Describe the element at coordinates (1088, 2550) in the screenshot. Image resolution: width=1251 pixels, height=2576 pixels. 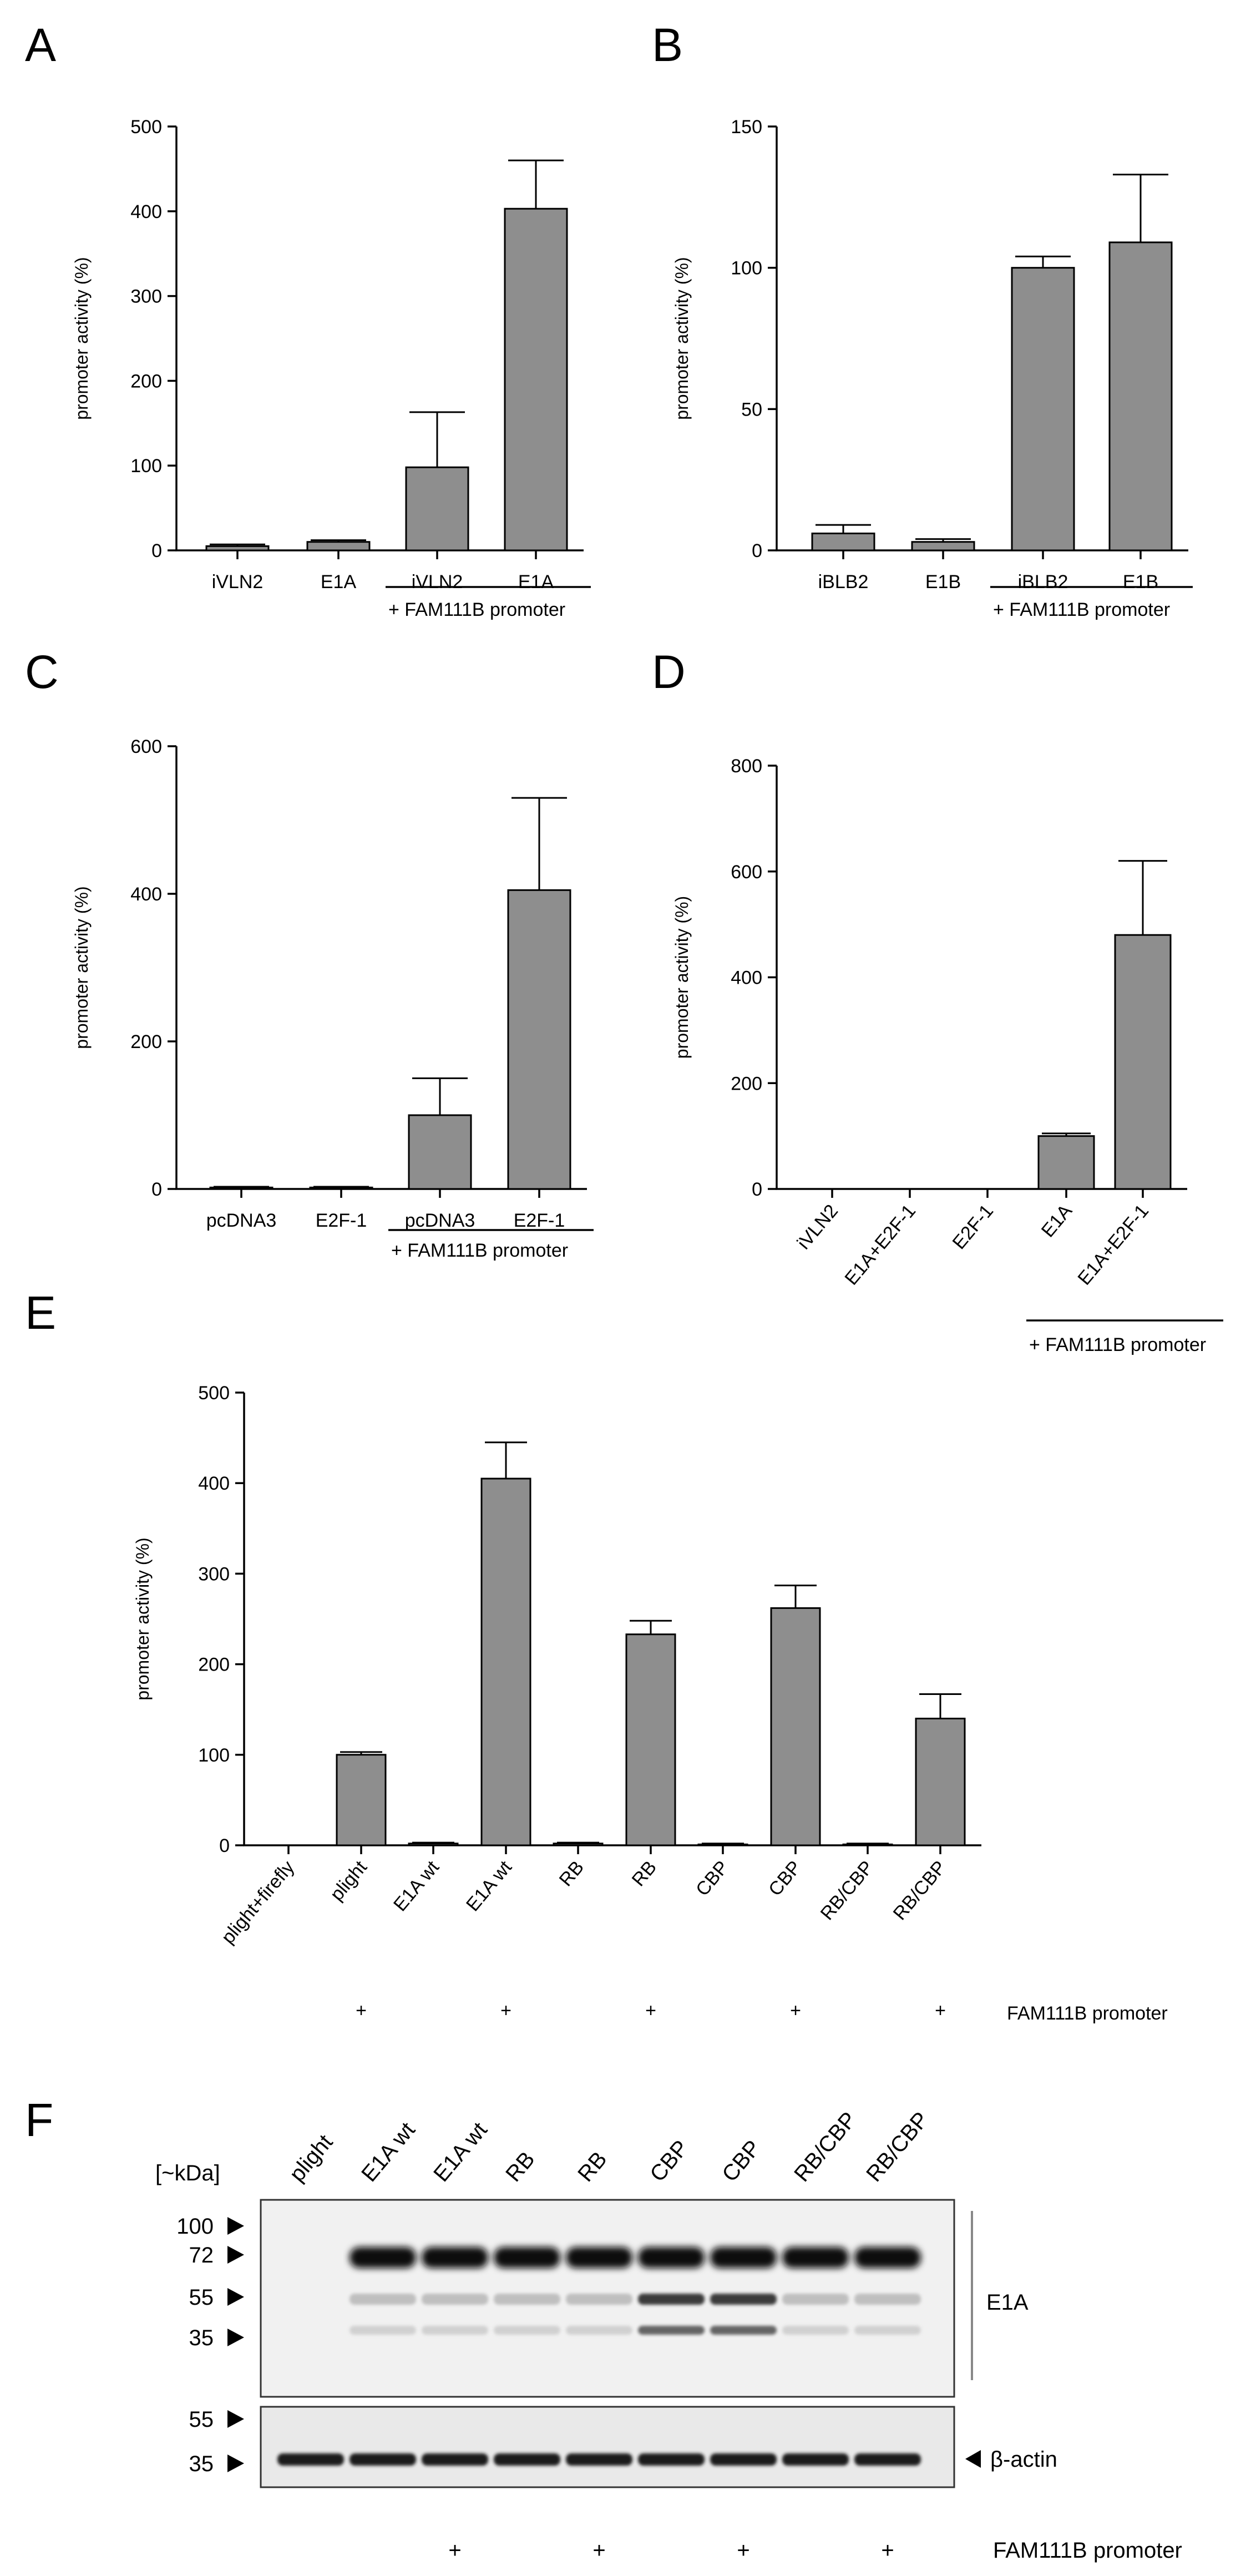
I see `blot-promoter-label: FAM111B promoter` at that location.